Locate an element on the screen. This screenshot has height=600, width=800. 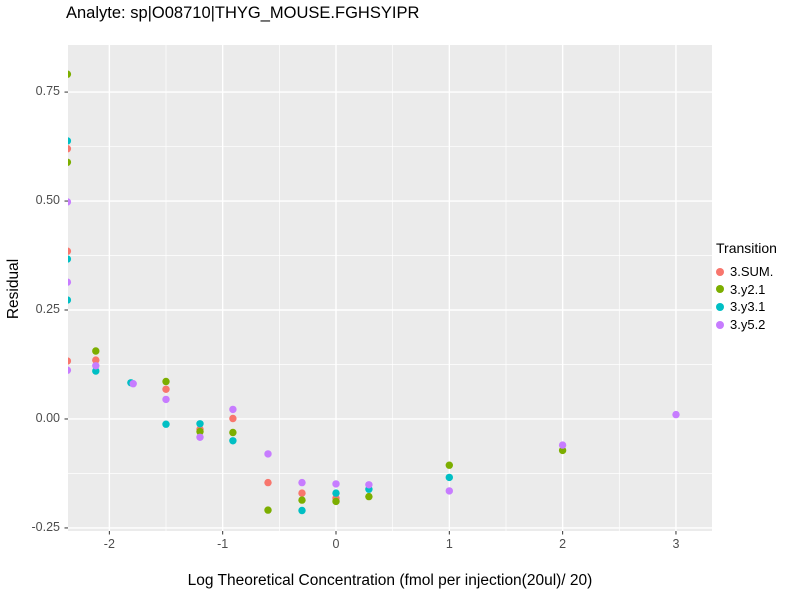
legend: Transition 3.SUM. 3.y2.1 3.y3.1 3.y5.2 is located at coordinates (746, 286).